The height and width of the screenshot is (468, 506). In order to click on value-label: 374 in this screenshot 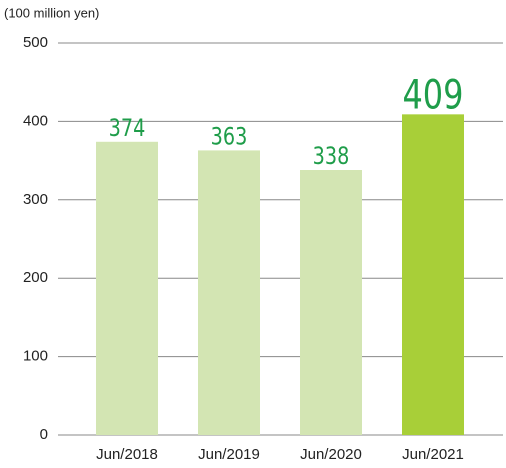, I will do `click(127, 129)`.